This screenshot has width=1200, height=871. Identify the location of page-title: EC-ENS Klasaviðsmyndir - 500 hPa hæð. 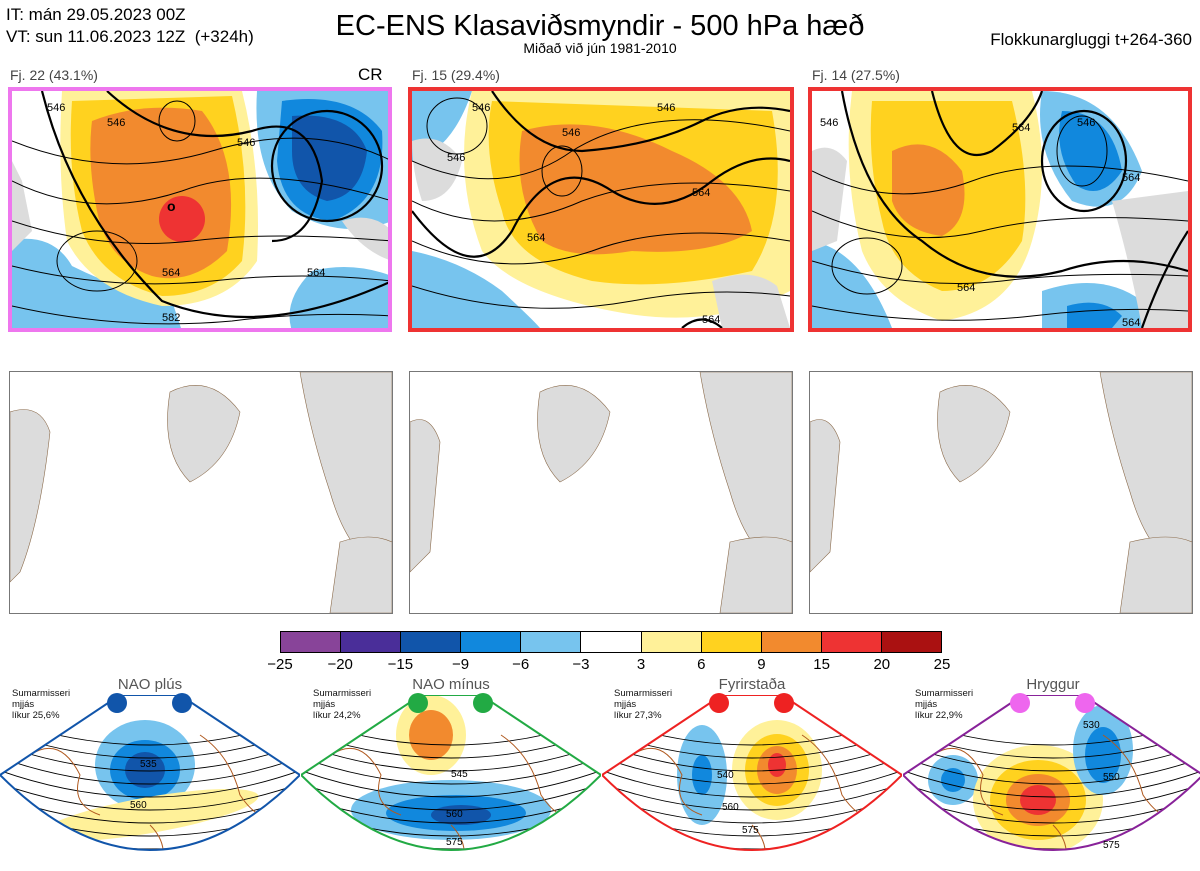
(600, 26).